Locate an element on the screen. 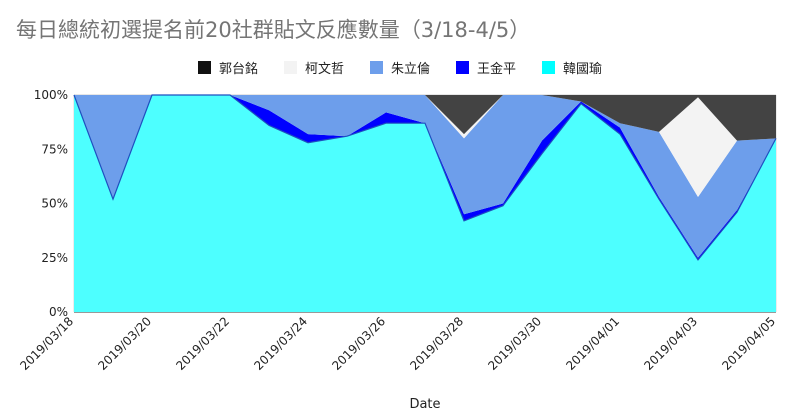 This screenshot has height=416, width=800. x-tick-label: 2019/03/22 is located at coordinates (202, 343).